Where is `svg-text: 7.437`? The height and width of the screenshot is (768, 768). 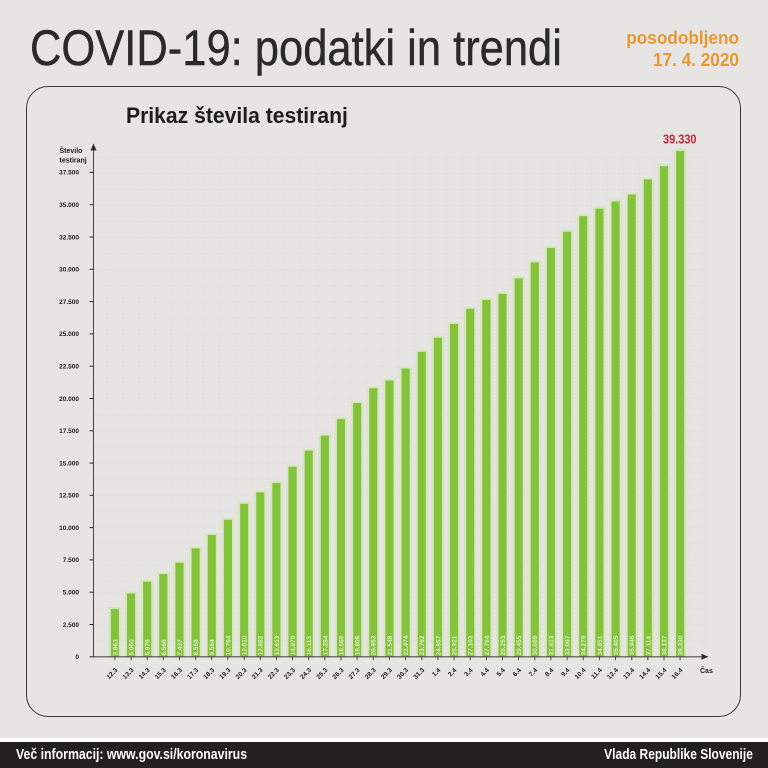 svg-text: 7.437 is located at coordinates (180, 647).